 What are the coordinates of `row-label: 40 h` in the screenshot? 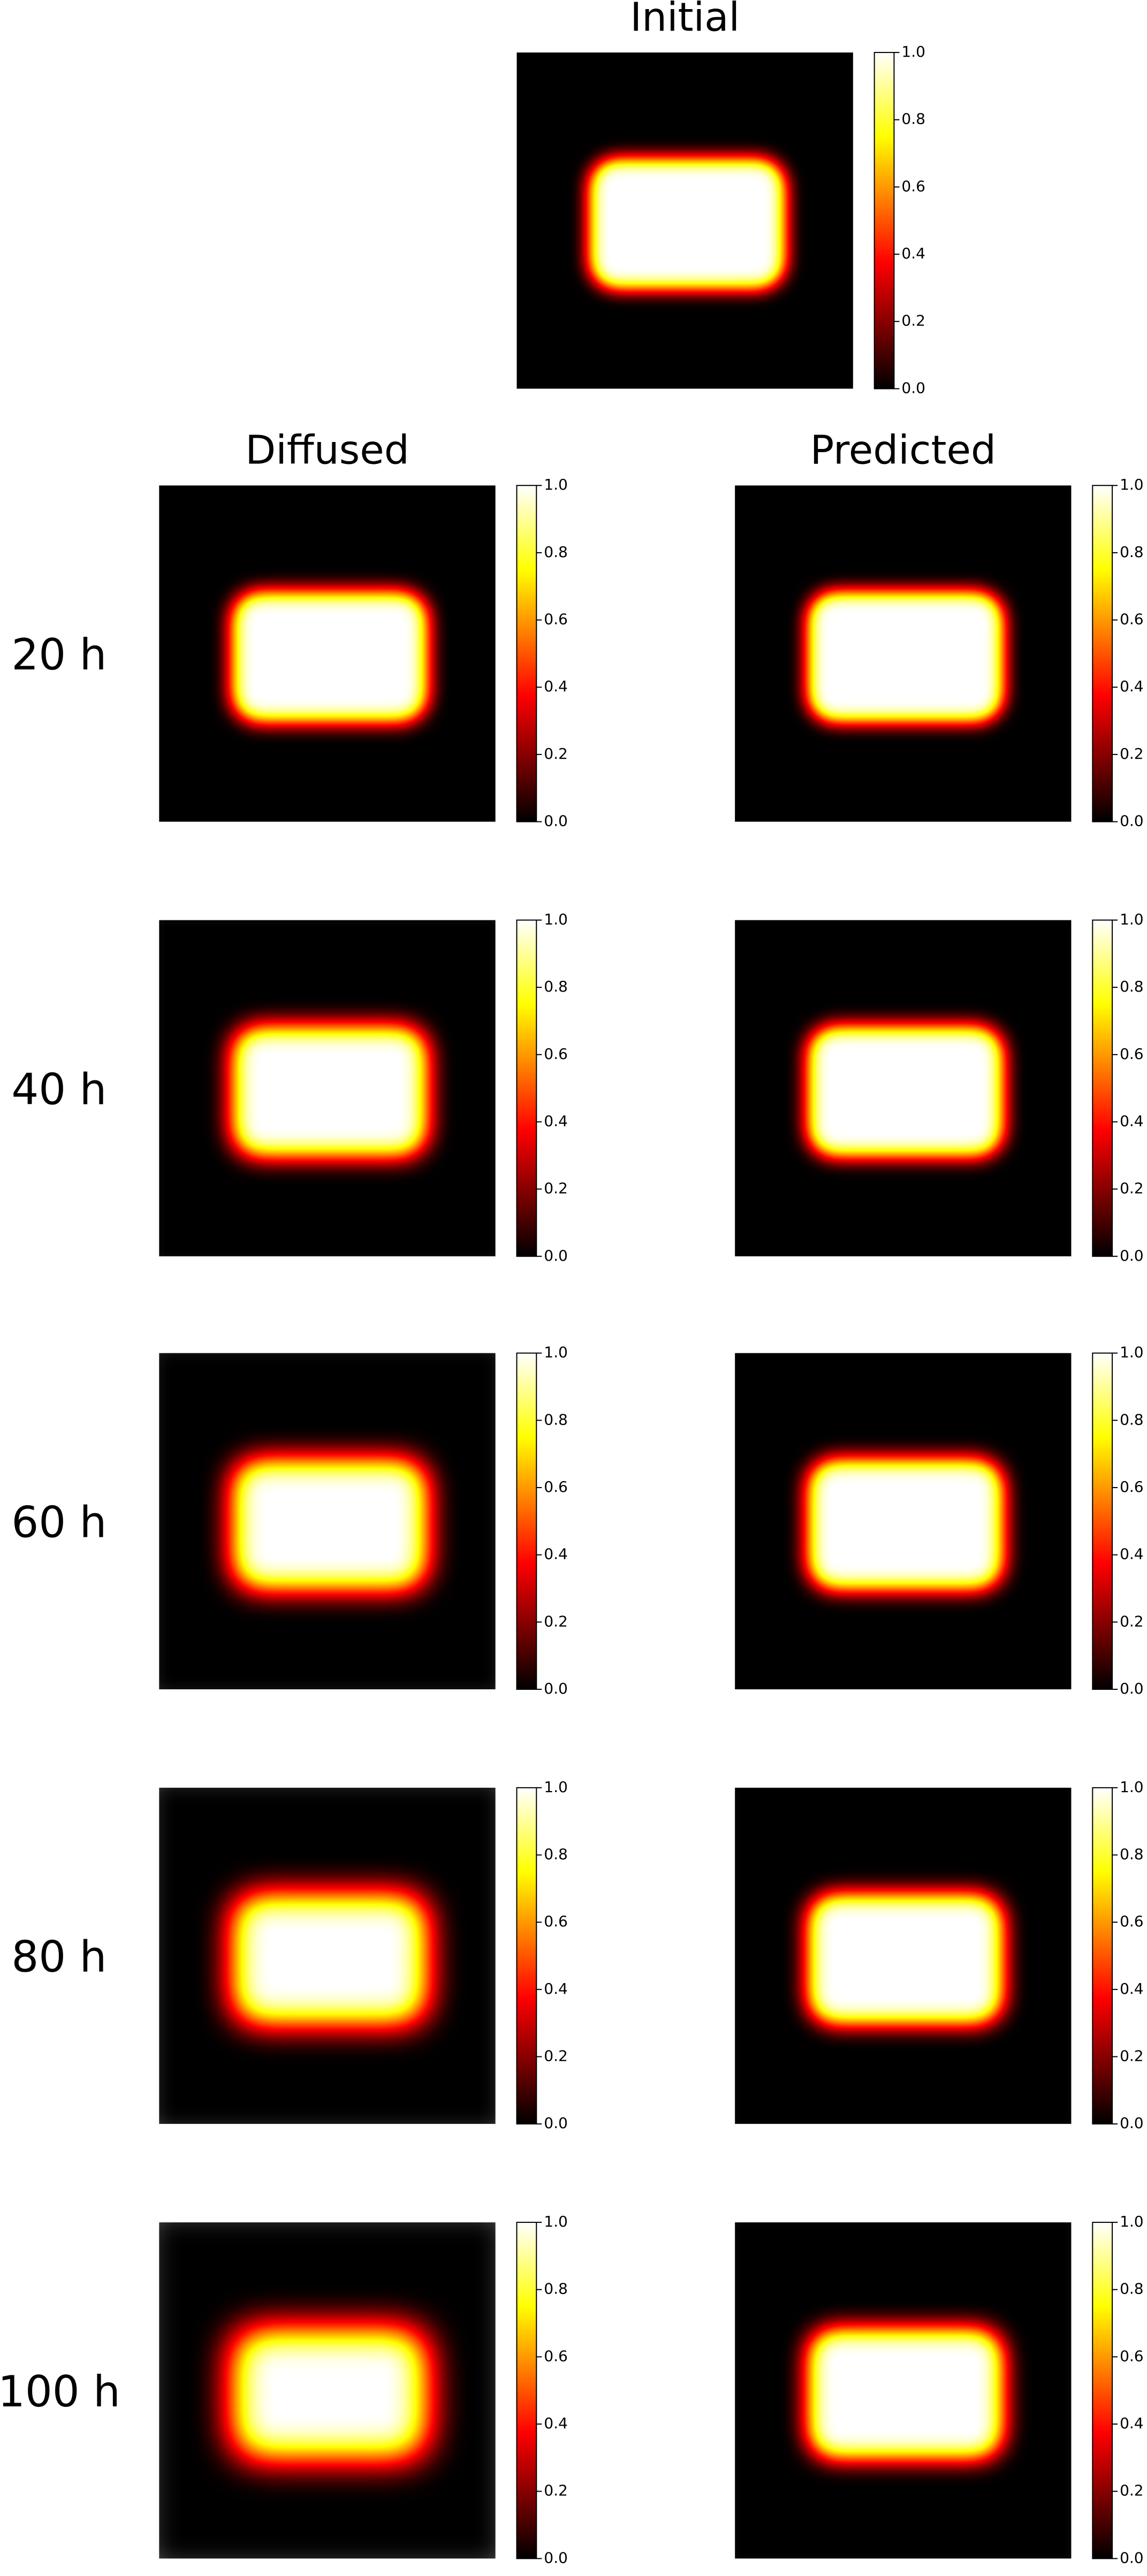 It's located at (59, 1089).